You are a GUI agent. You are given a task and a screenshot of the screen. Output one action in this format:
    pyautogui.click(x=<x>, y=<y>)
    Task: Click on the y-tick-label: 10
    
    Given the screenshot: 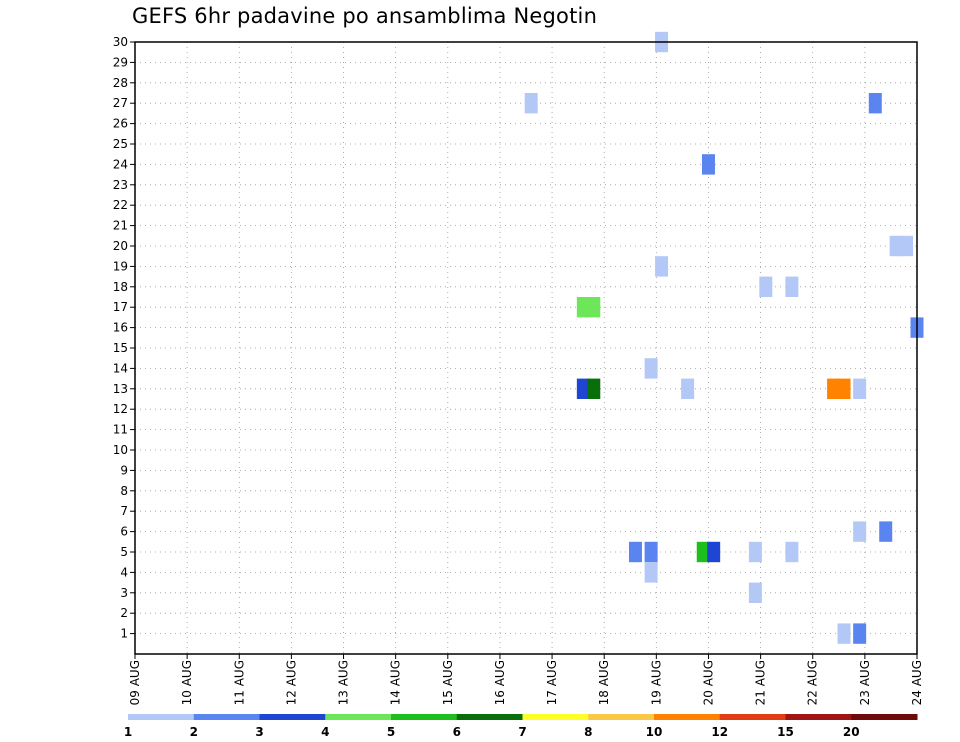 What is the action you would take?
    pyautogui.click(x=120, y=450)
    